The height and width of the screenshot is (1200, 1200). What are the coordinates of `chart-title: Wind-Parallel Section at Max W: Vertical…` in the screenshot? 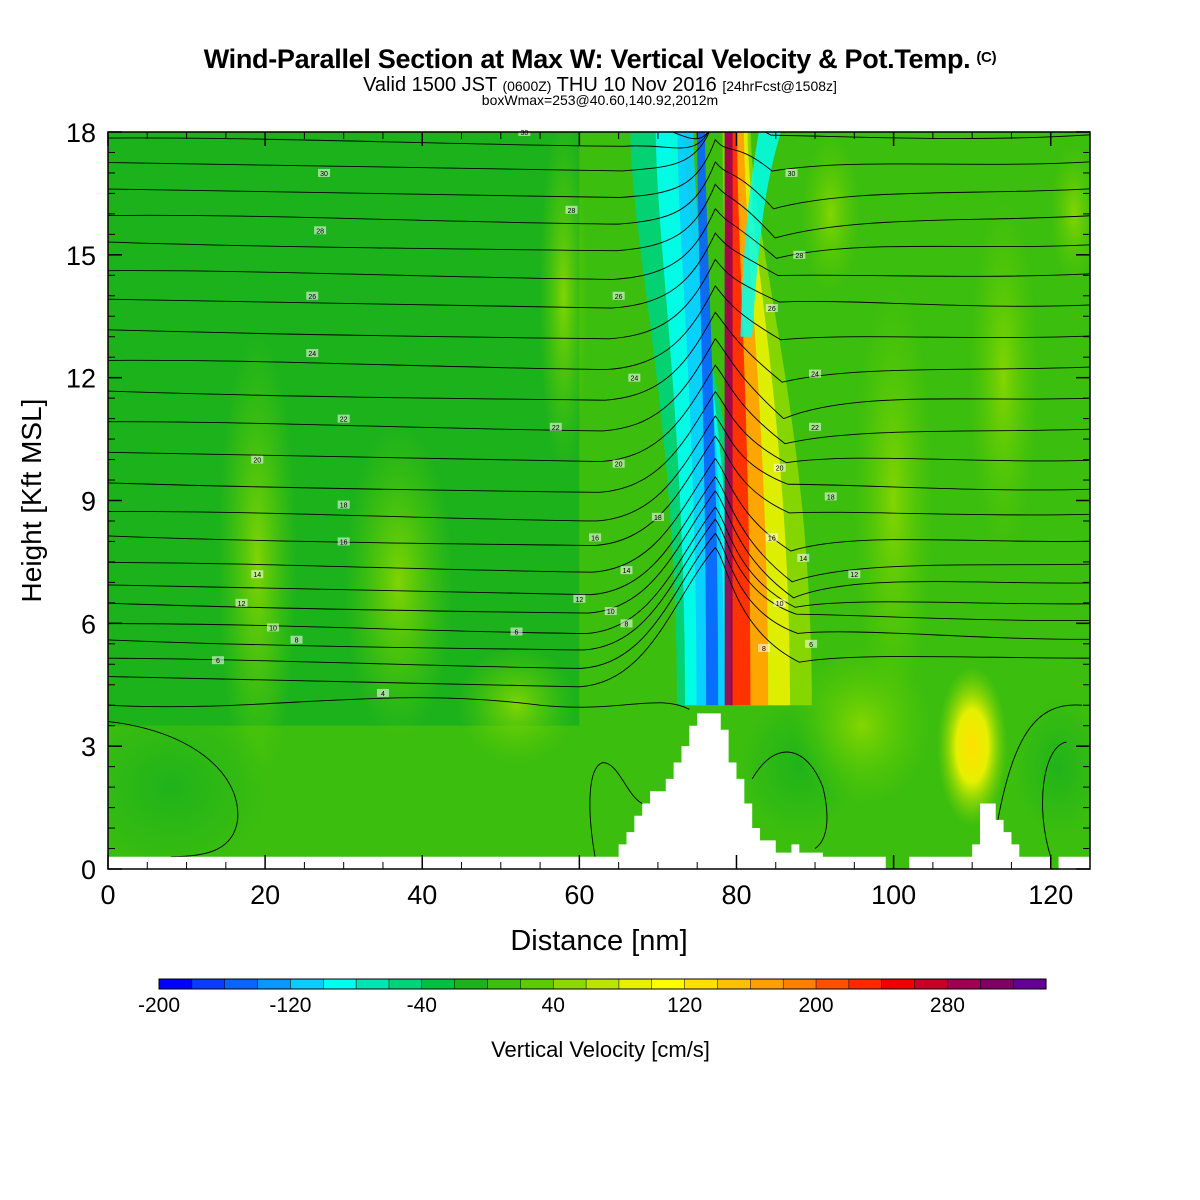 It's located at (600, 59).